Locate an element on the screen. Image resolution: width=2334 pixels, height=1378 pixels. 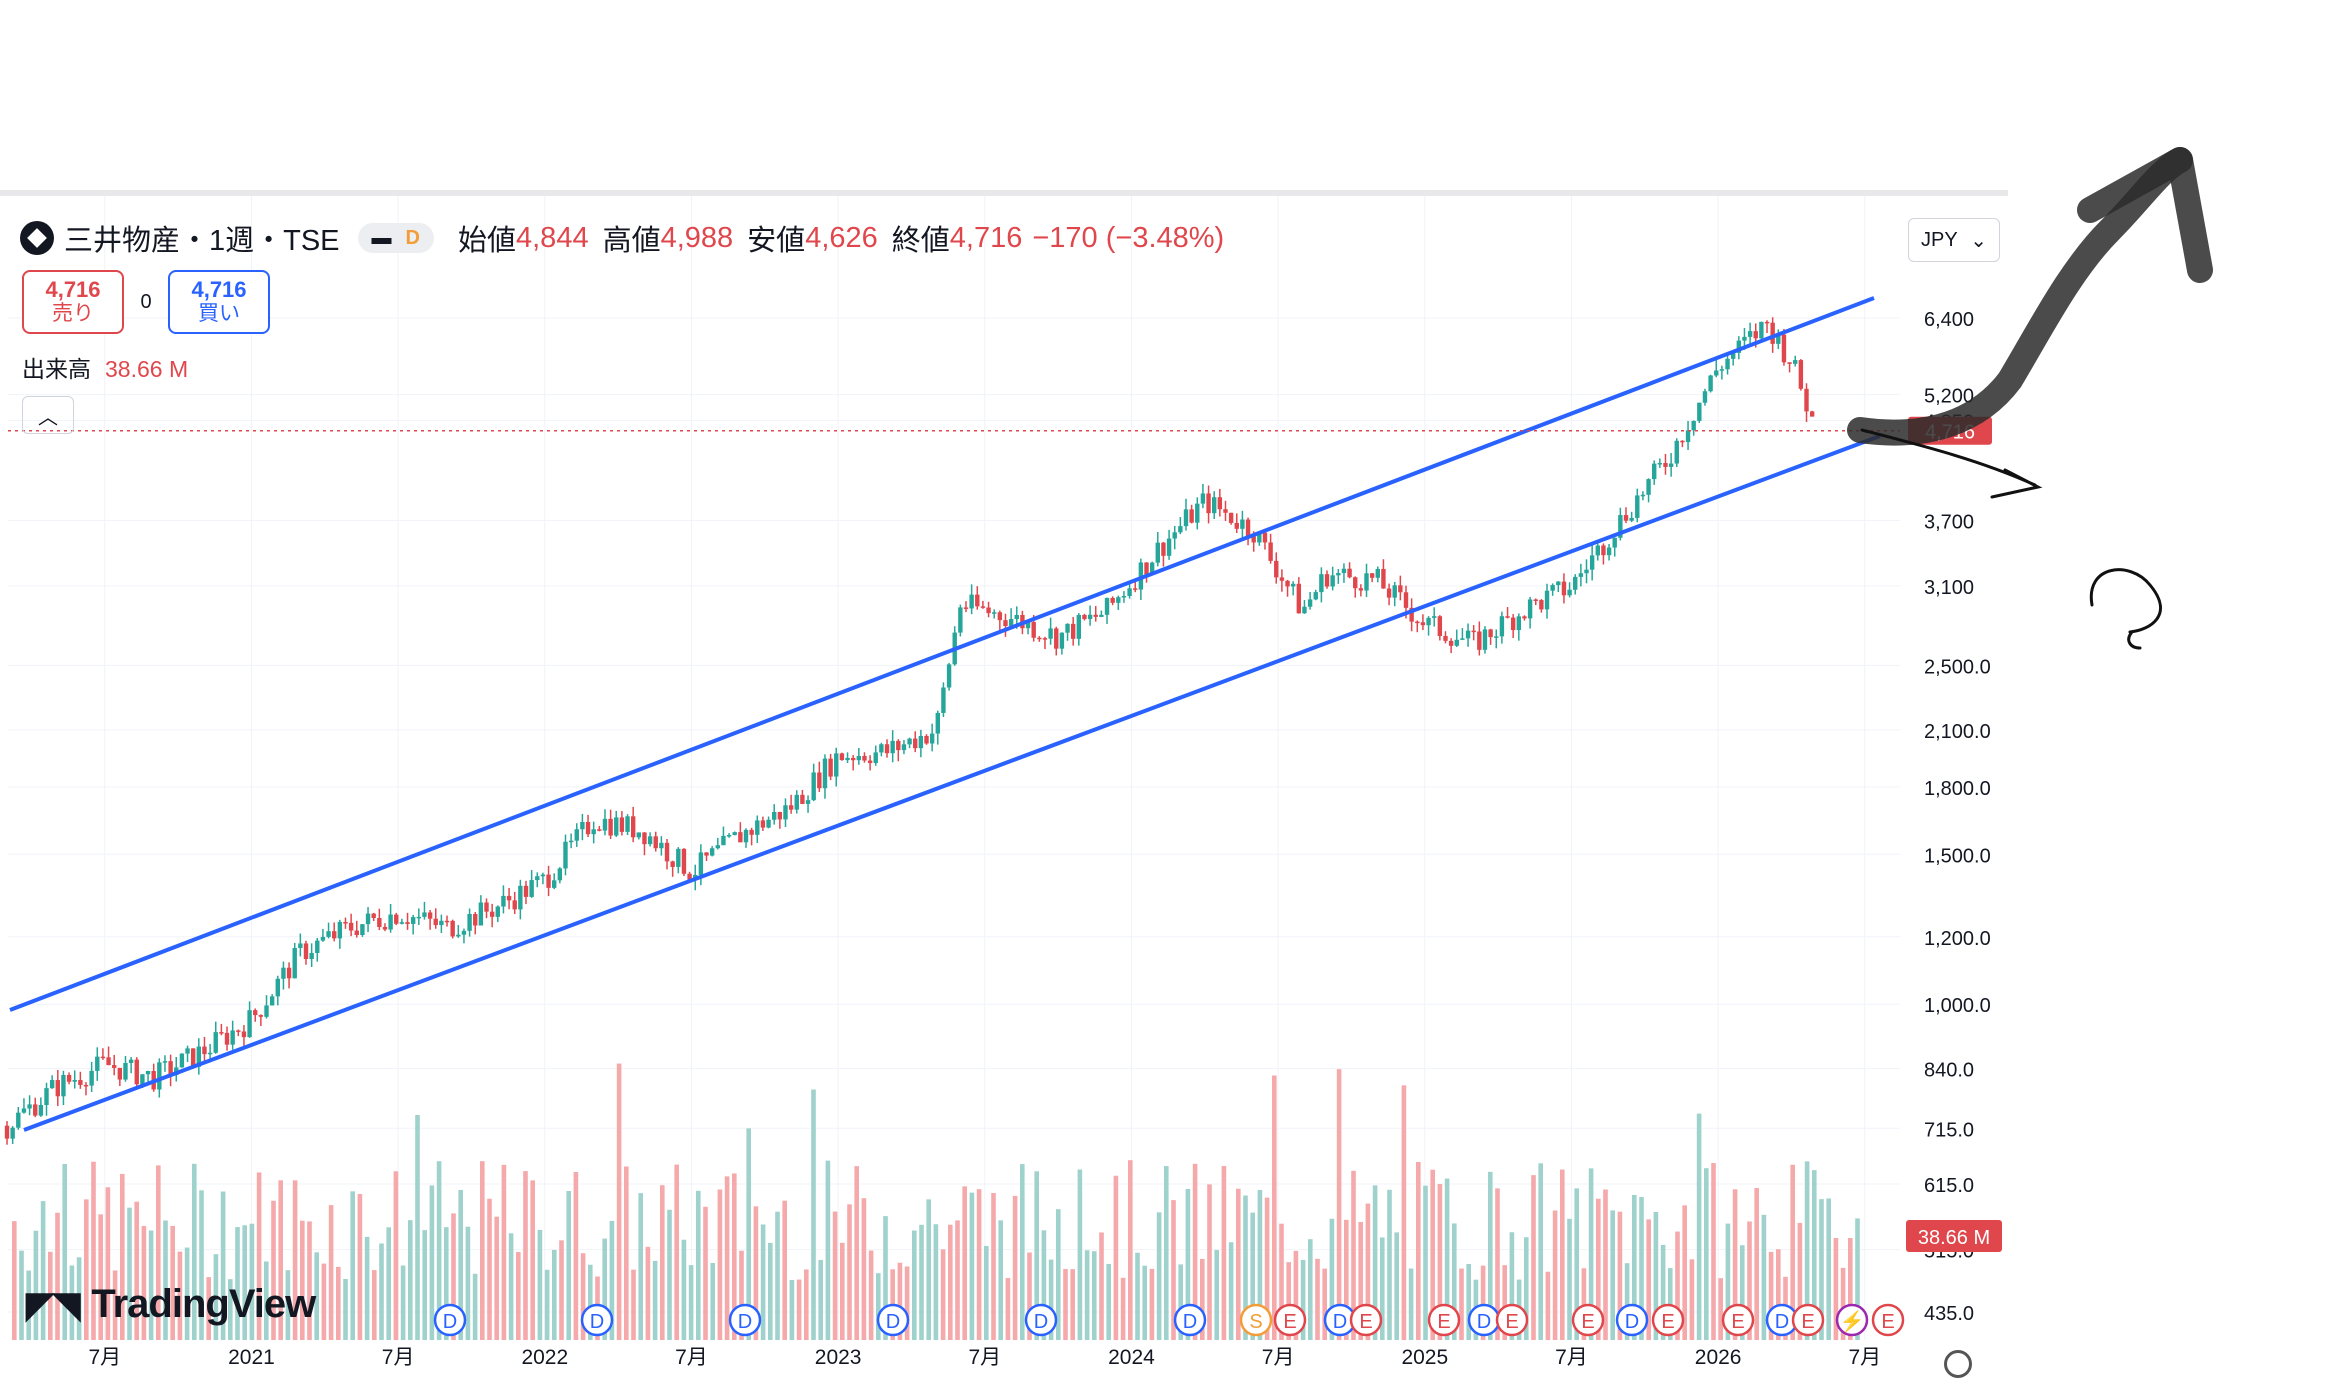
minus-icon: ▬ is located at coordinates (381, 237).